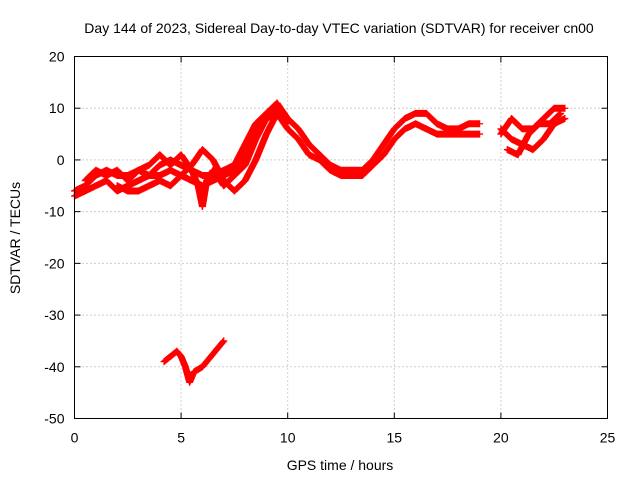 This screenshot has width=640, height=480. What do you see at coordinates (54, 315) in the screenshot?
I see `y-tick-label: -30` at bounding box center [54, 315].